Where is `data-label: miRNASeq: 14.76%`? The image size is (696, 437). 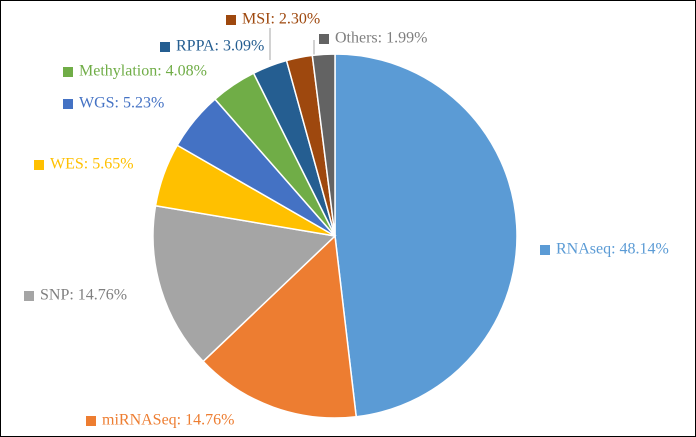
data-label: miRNASeq: 14.76% is located at coordinates (168, 420).